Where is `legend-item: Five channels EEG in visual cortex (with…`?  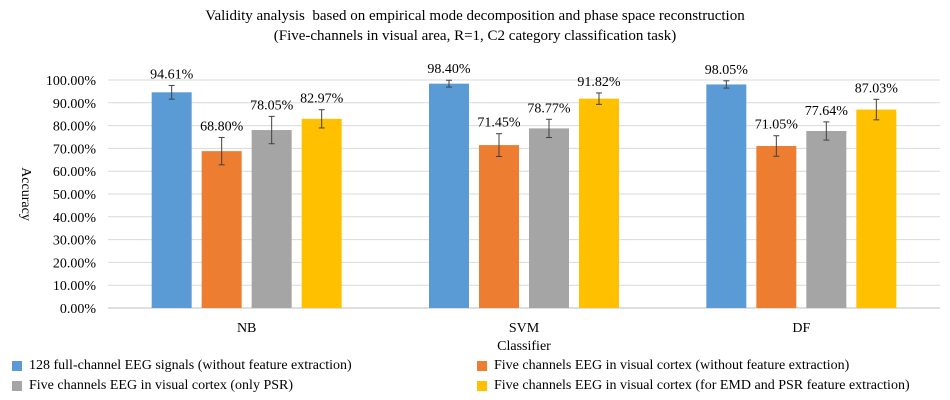
legend-item: Five channels EEG in visual cortex (with… is located at coordinates (663, 366).